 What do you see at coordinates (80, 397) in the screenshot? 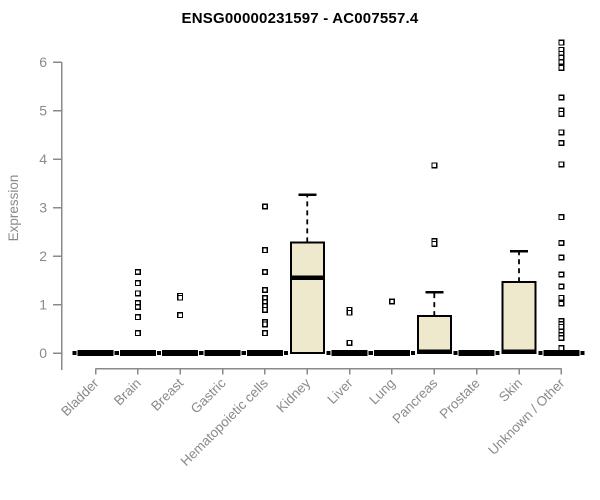
I see `x-tick-label: Bladder` at bounding box center [80, 397].